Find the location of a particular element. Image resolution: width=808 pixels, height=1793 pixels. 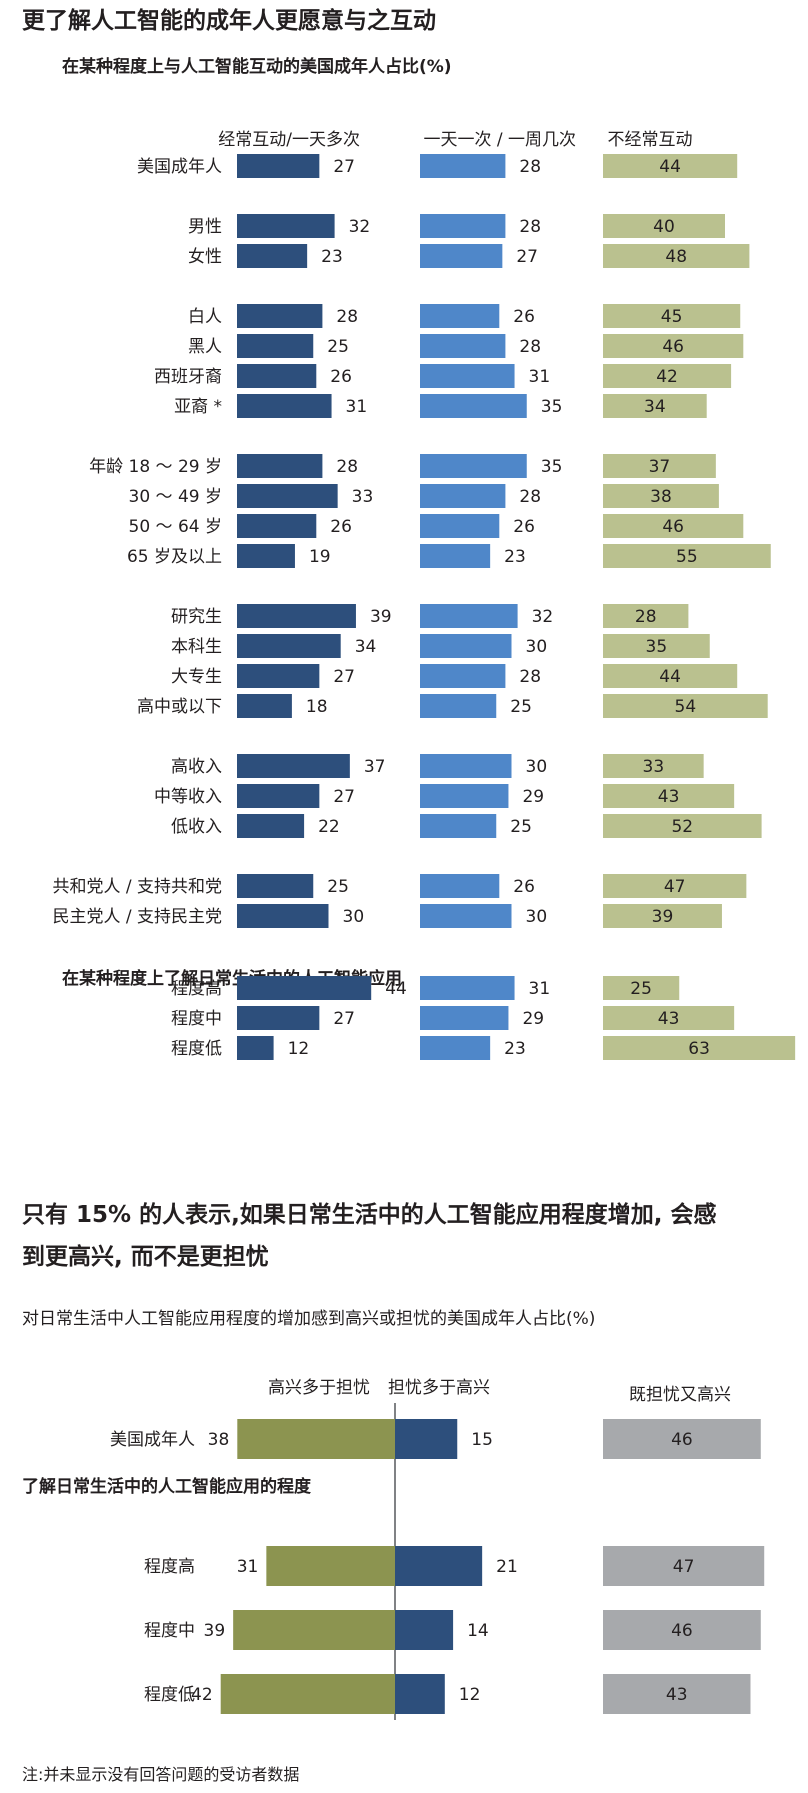

bar-value-label: 40 is located at coordinates (664, 227).